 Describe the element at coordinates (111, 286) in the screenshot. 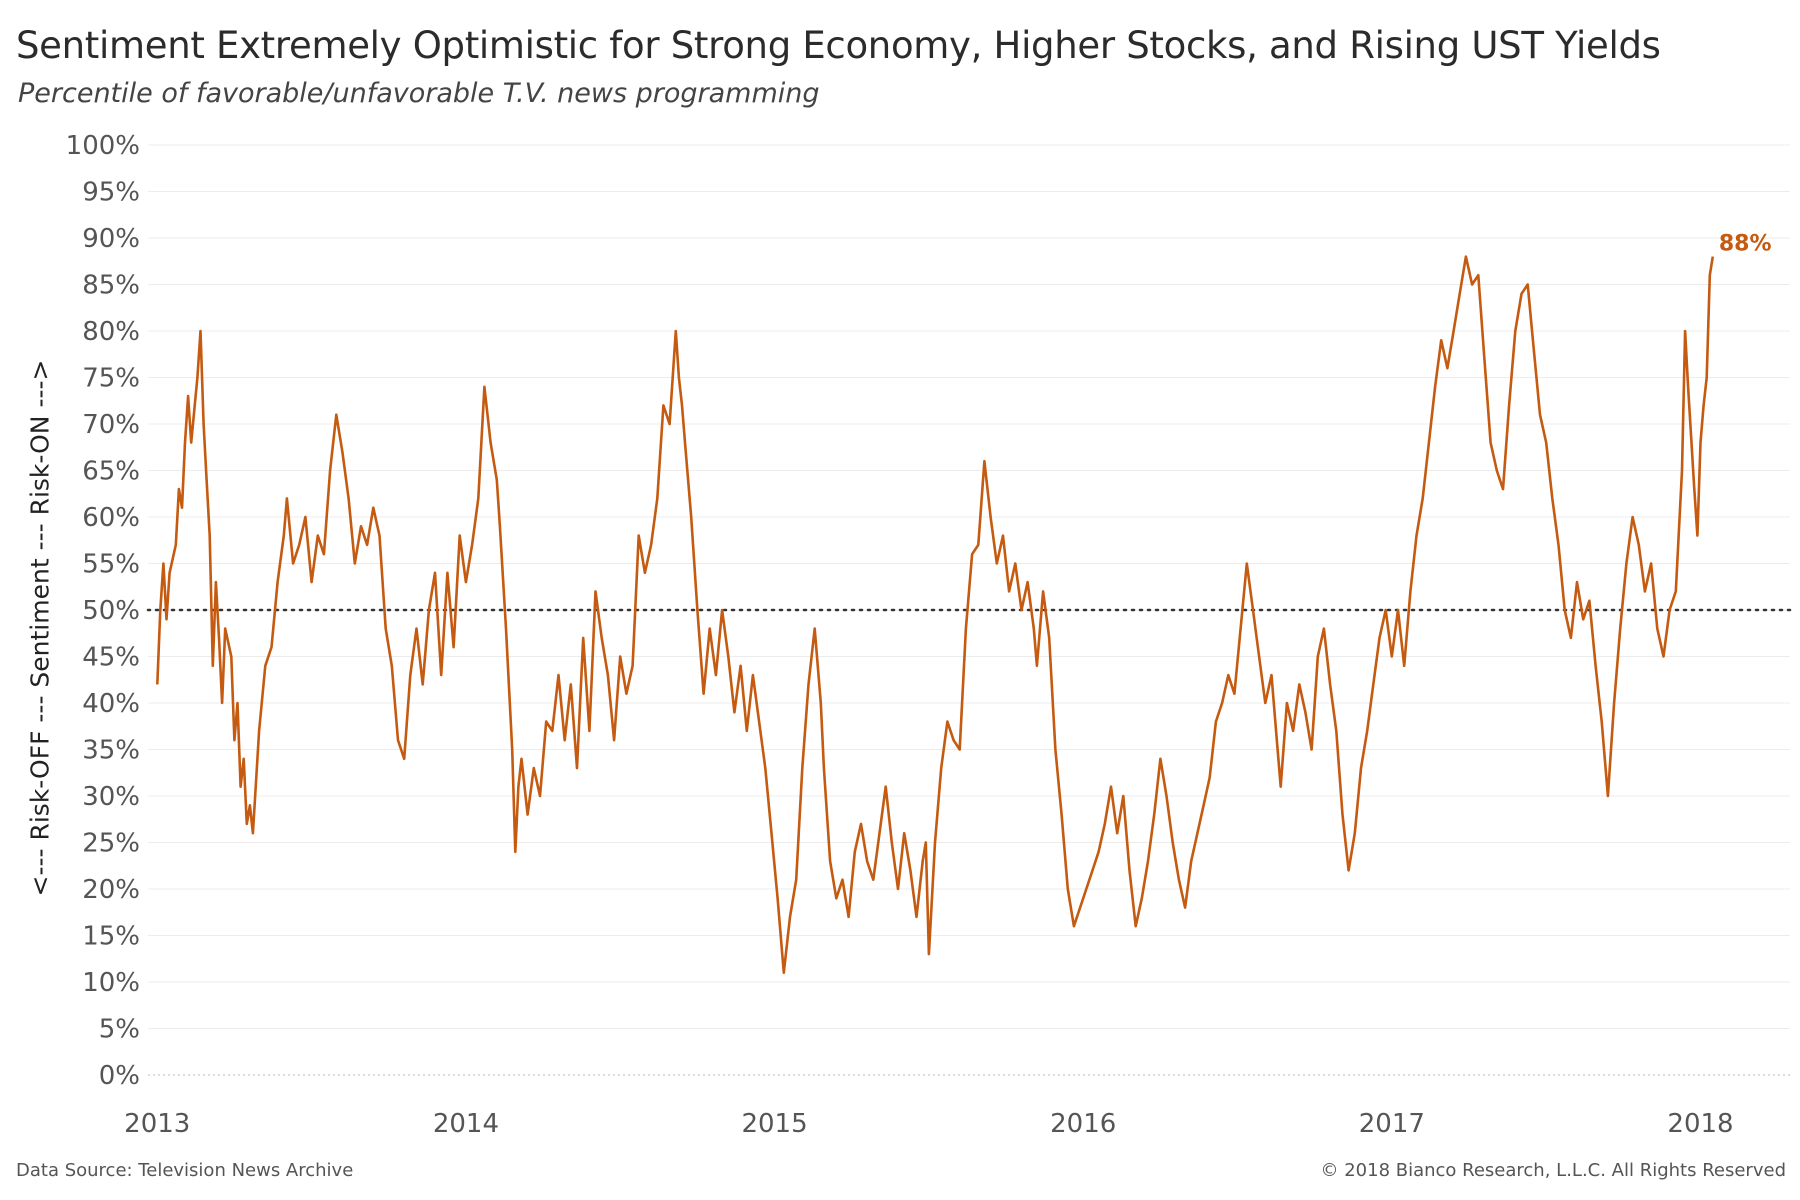

I see `y-tick-label: 85%` at that location.